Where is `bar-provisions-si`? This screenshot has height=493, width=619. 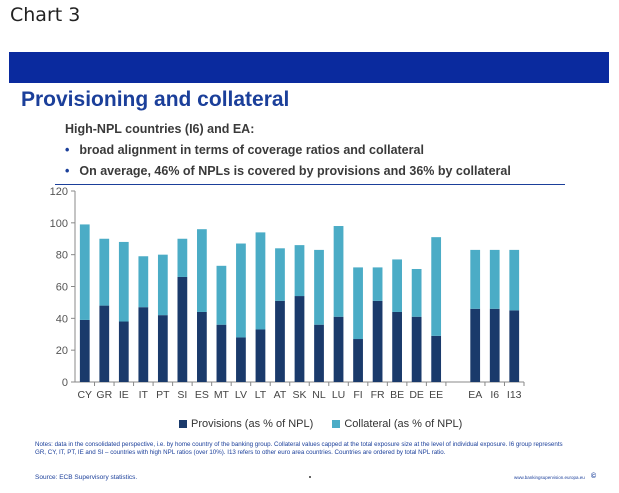
bar-provisions-si is located at coordinates (182, 329).